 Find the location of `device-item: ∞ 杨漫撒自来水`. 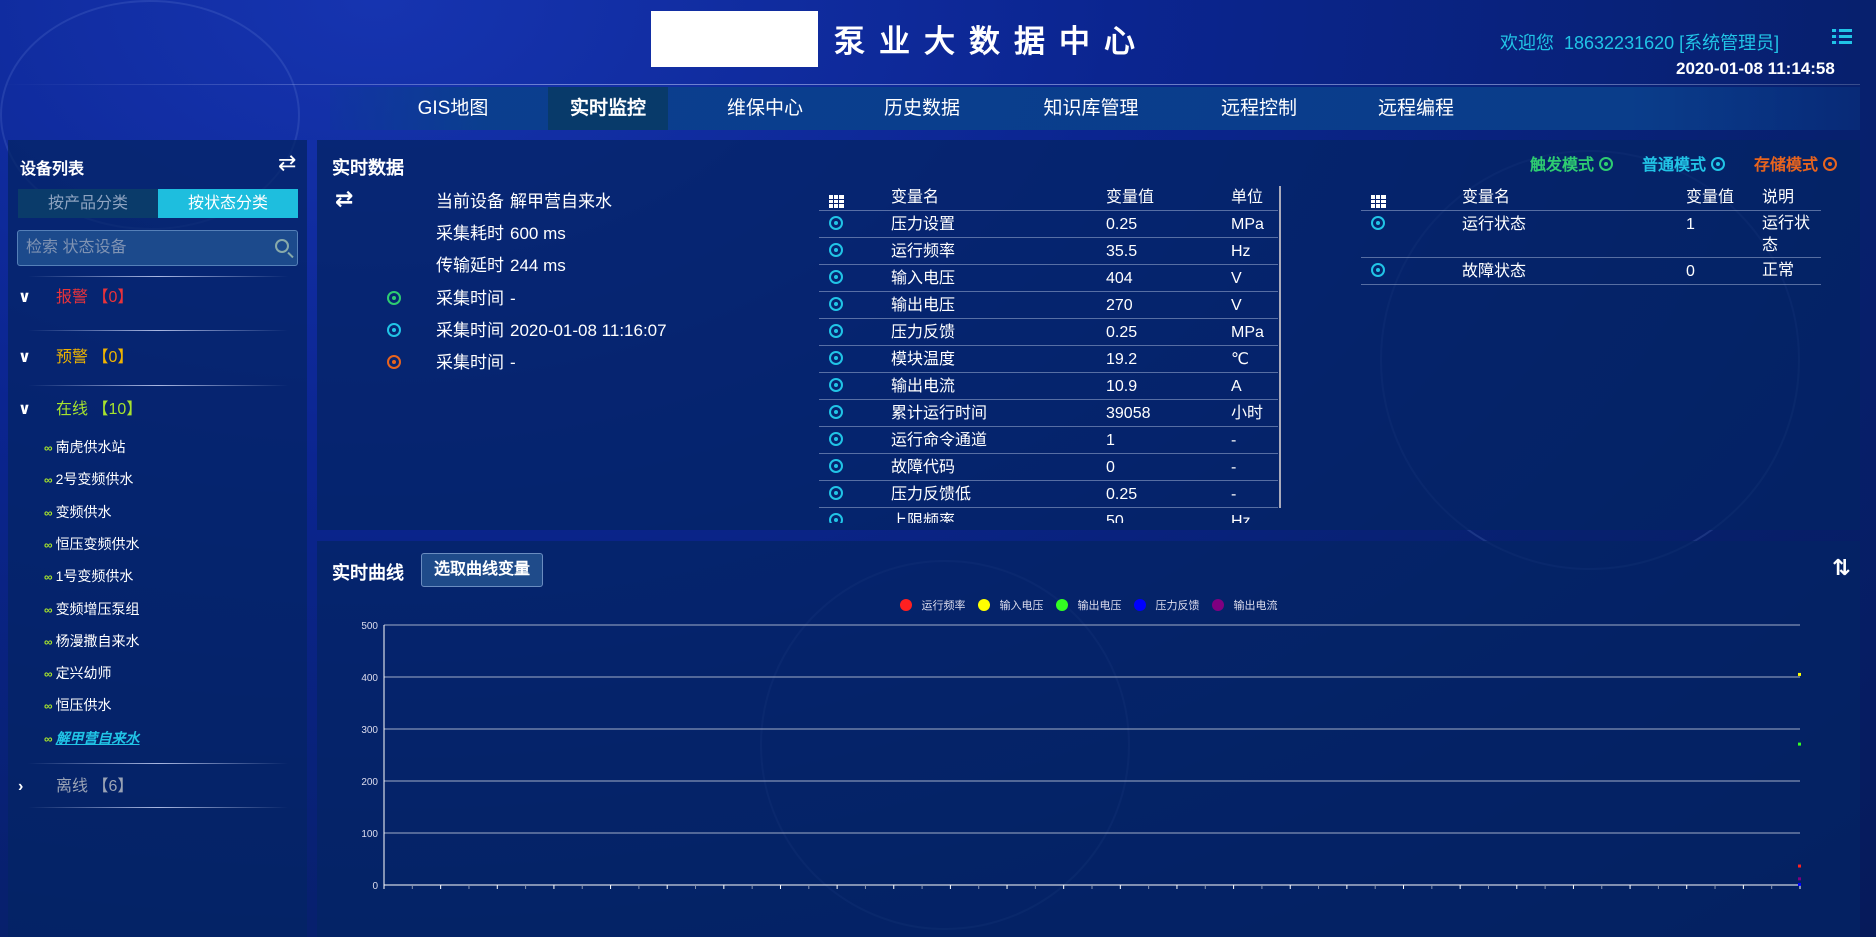

device-item: ∞ 杨漫撒自来水 is located at coordinates (92, 641).